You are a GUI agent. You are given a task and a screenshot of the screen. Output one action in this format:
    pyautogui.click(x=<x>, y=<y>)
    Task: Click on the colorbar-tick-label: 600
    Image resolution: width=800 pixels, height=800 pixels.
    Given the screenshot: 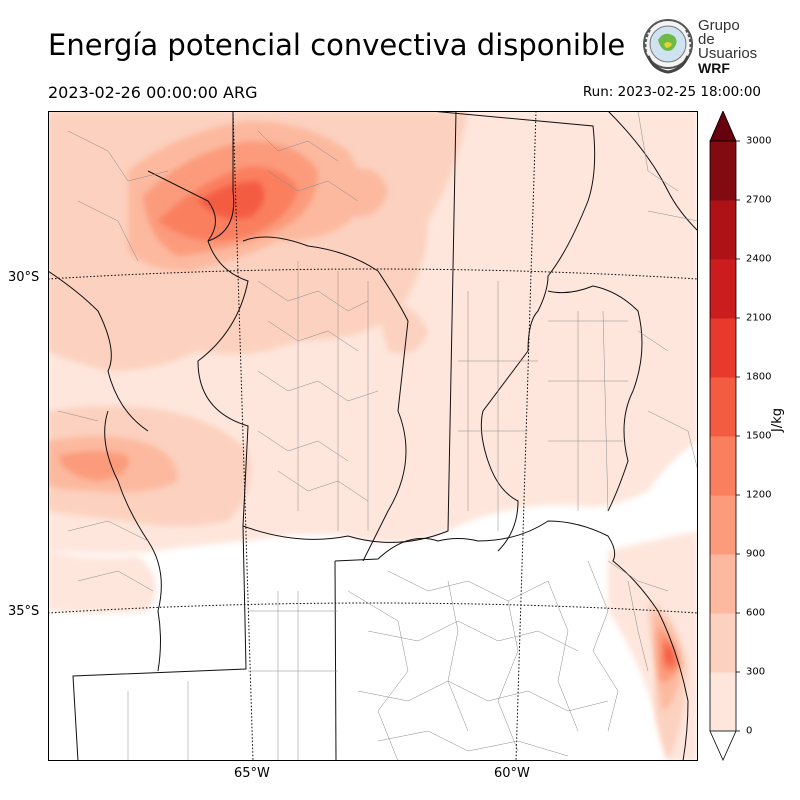 What is the action you would take?
    pyautogui.click(x=756, y=613)
    